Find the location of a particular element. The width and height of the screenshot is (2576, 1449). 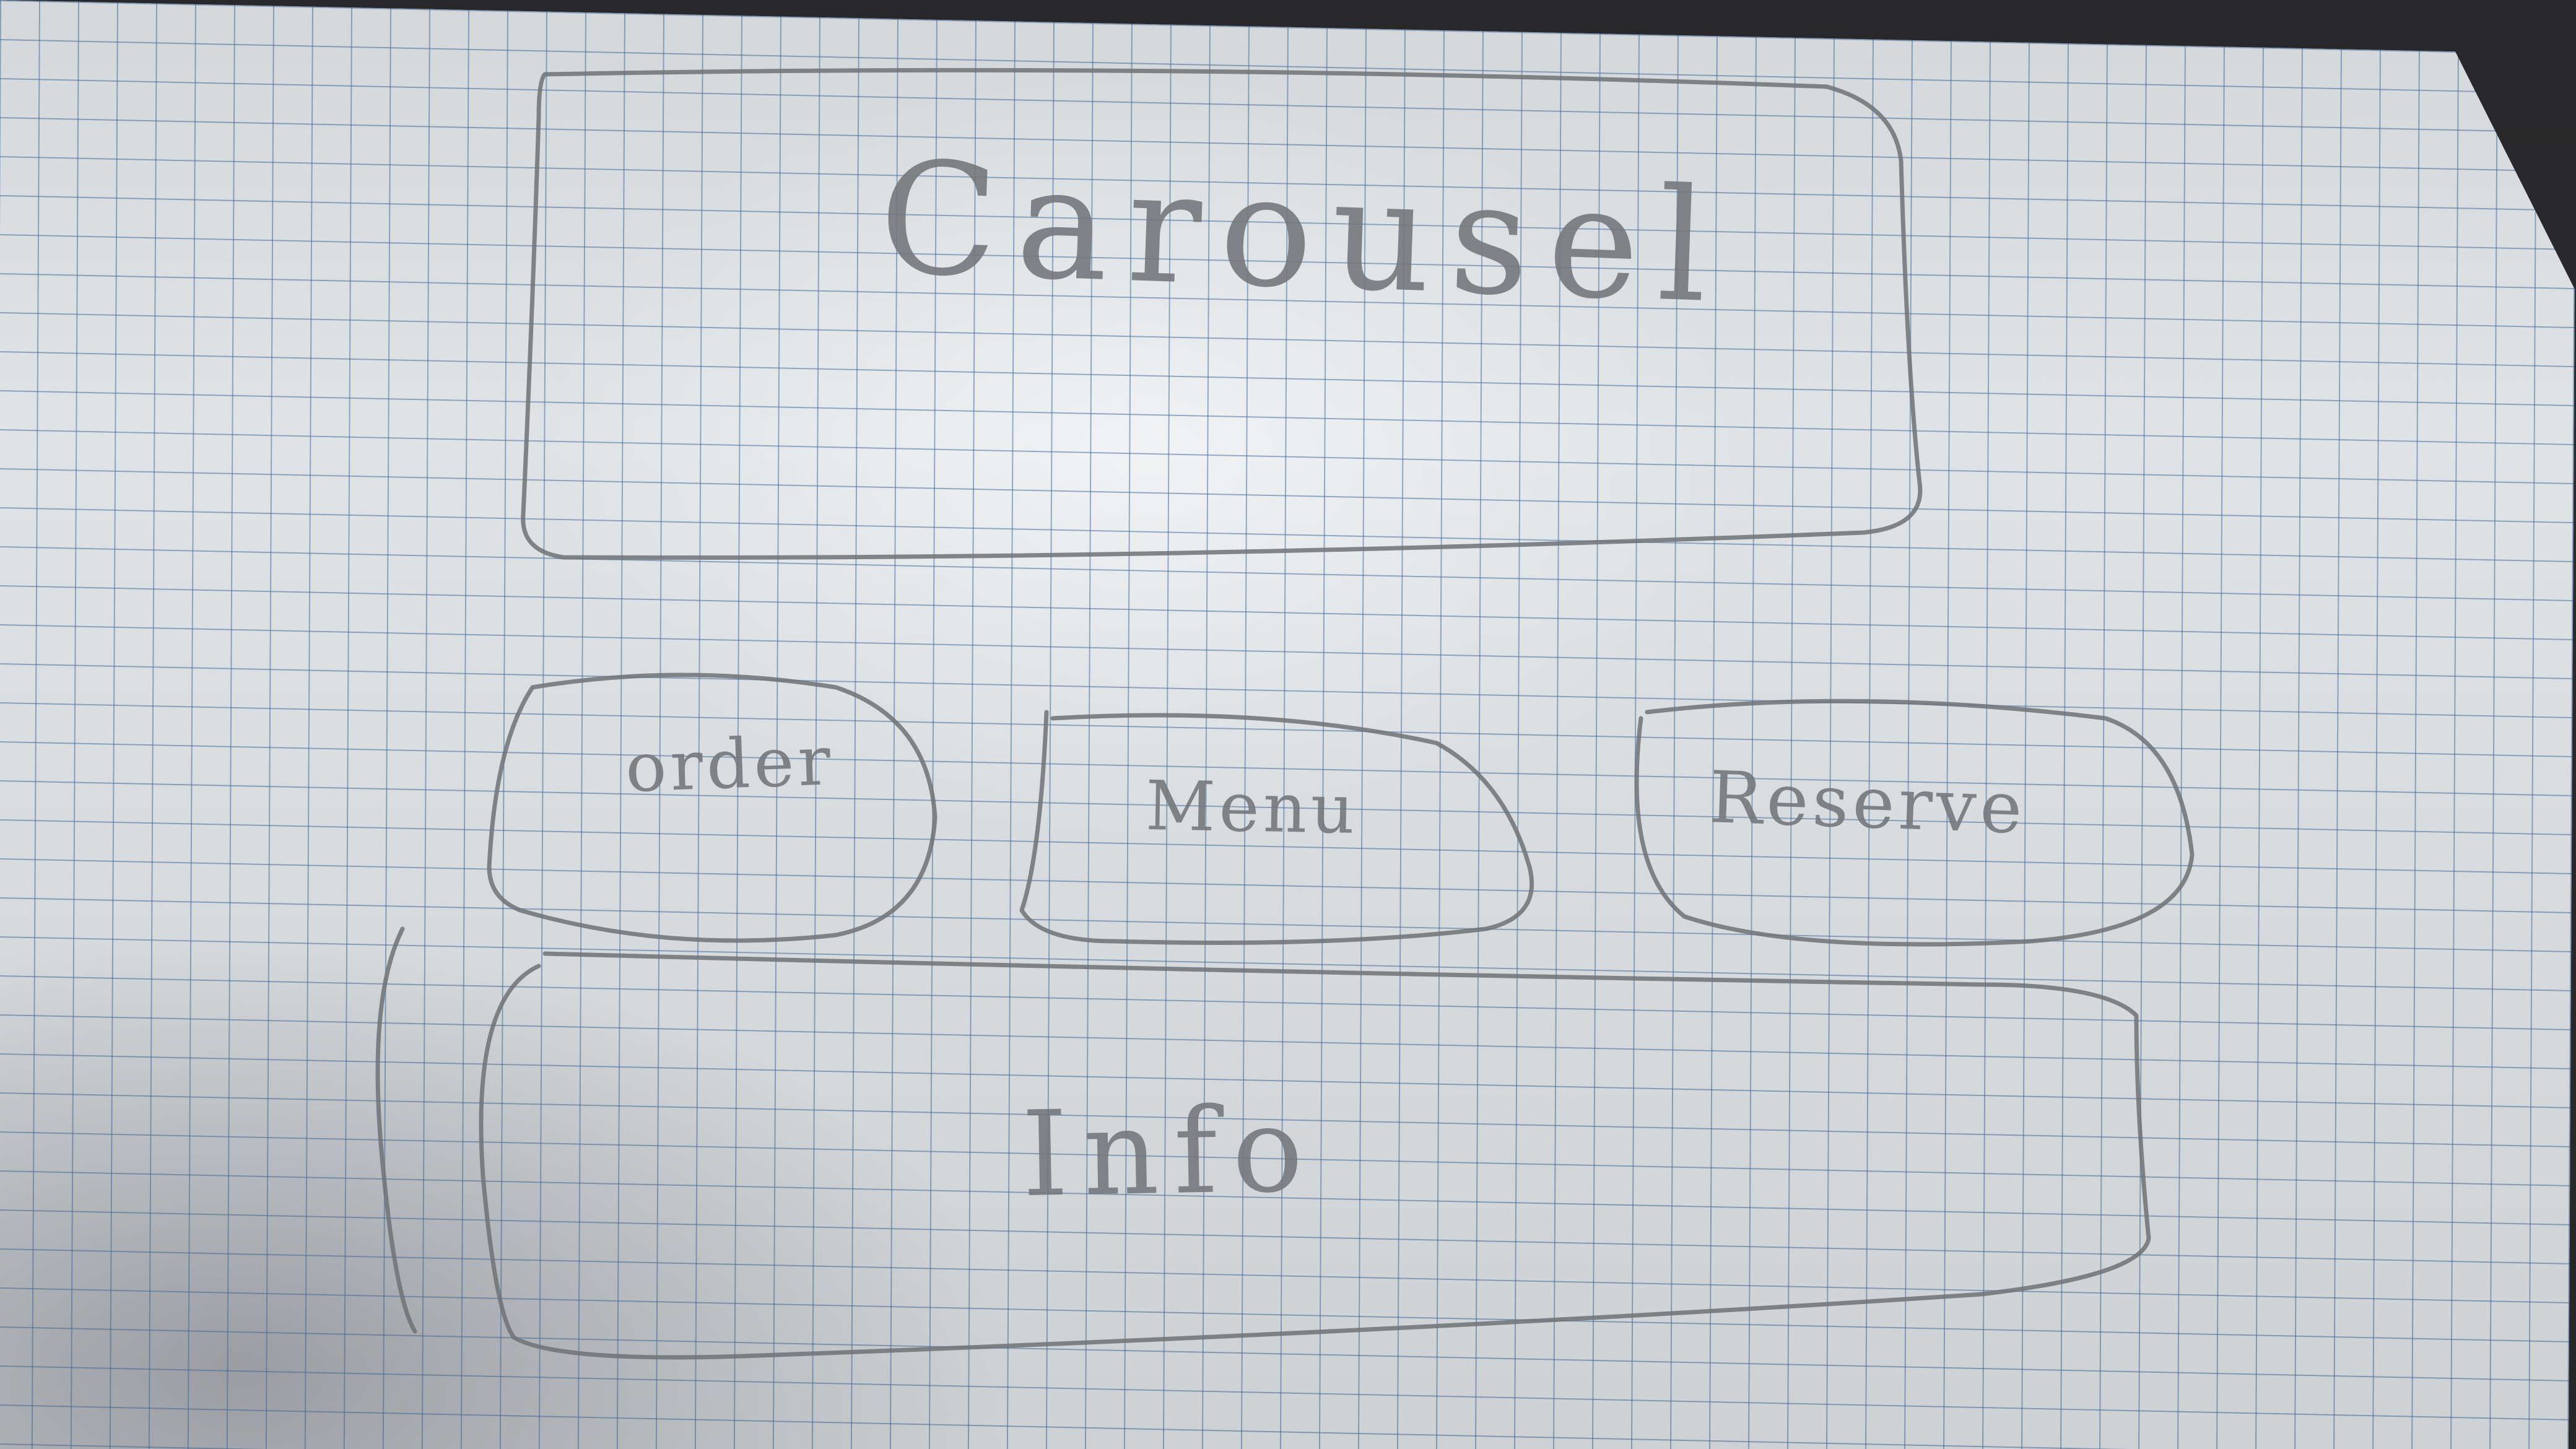

reserve-button-box is located at coordinates (1914, 822).